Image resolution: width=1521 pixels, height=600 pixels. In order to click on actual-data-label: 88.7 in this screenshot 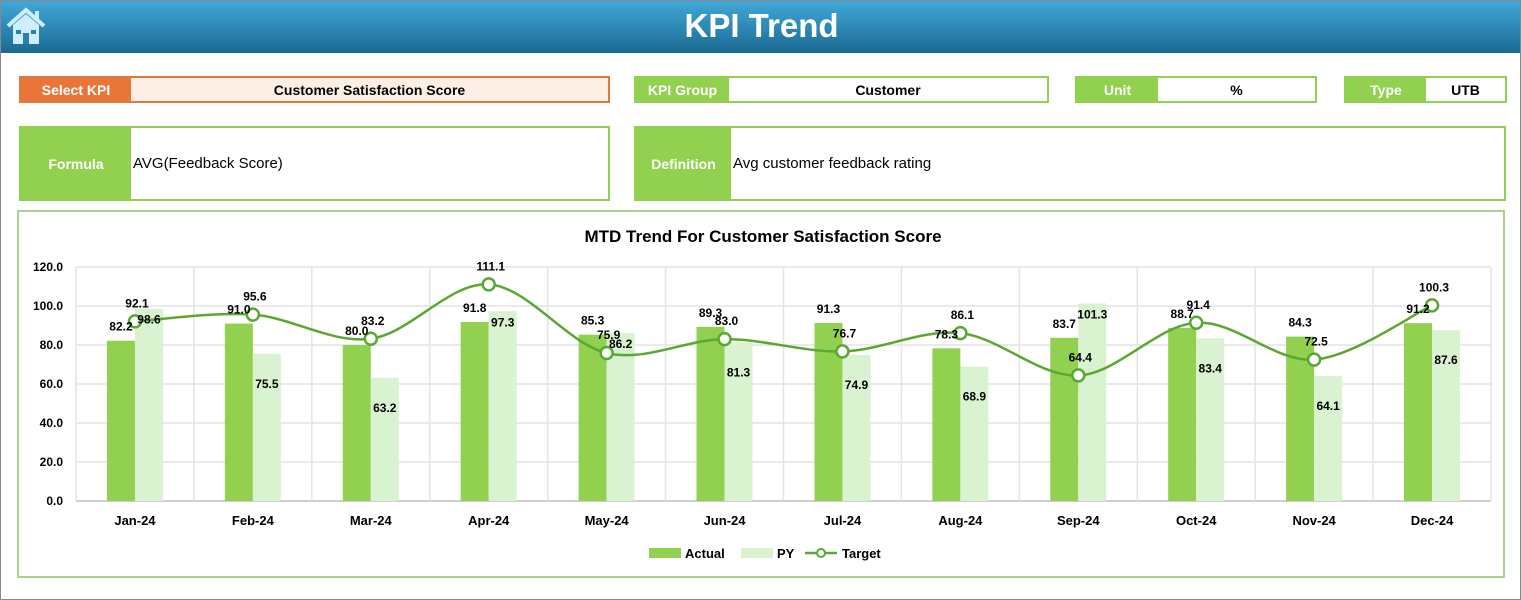, I will do `click(1183, 314)`.